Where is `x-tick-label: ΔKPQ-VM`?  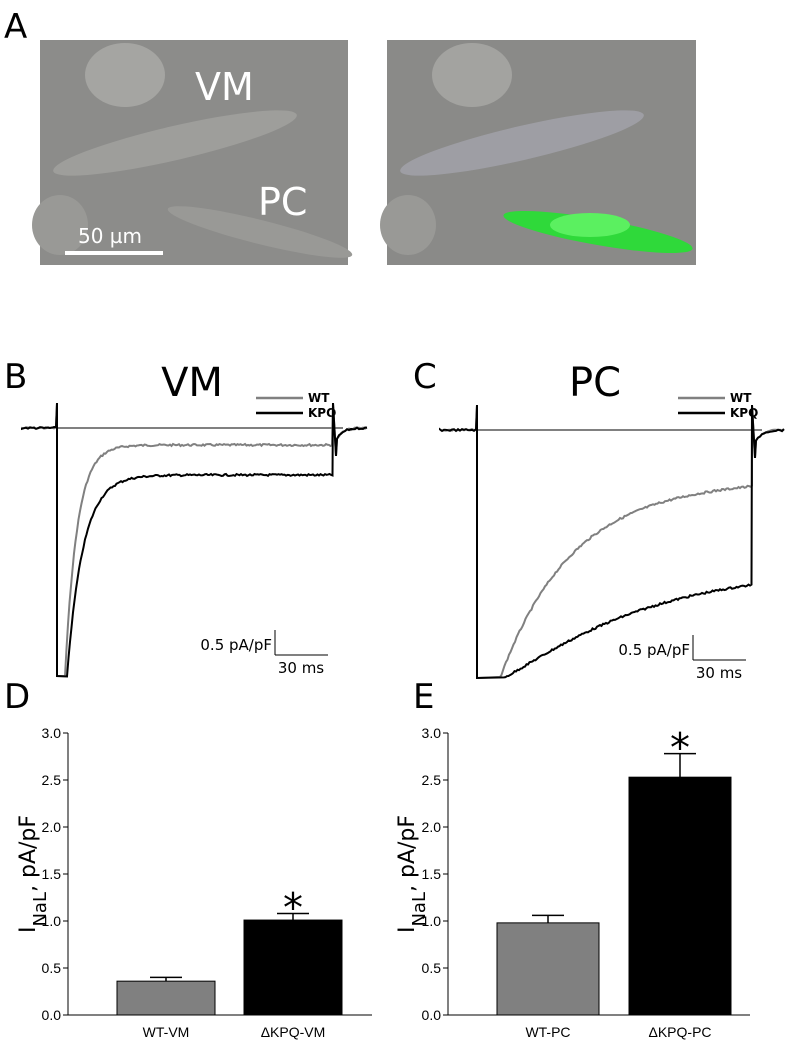 x-tick-label: ΔKPQ-VM is located at coordinates (293, 1032).